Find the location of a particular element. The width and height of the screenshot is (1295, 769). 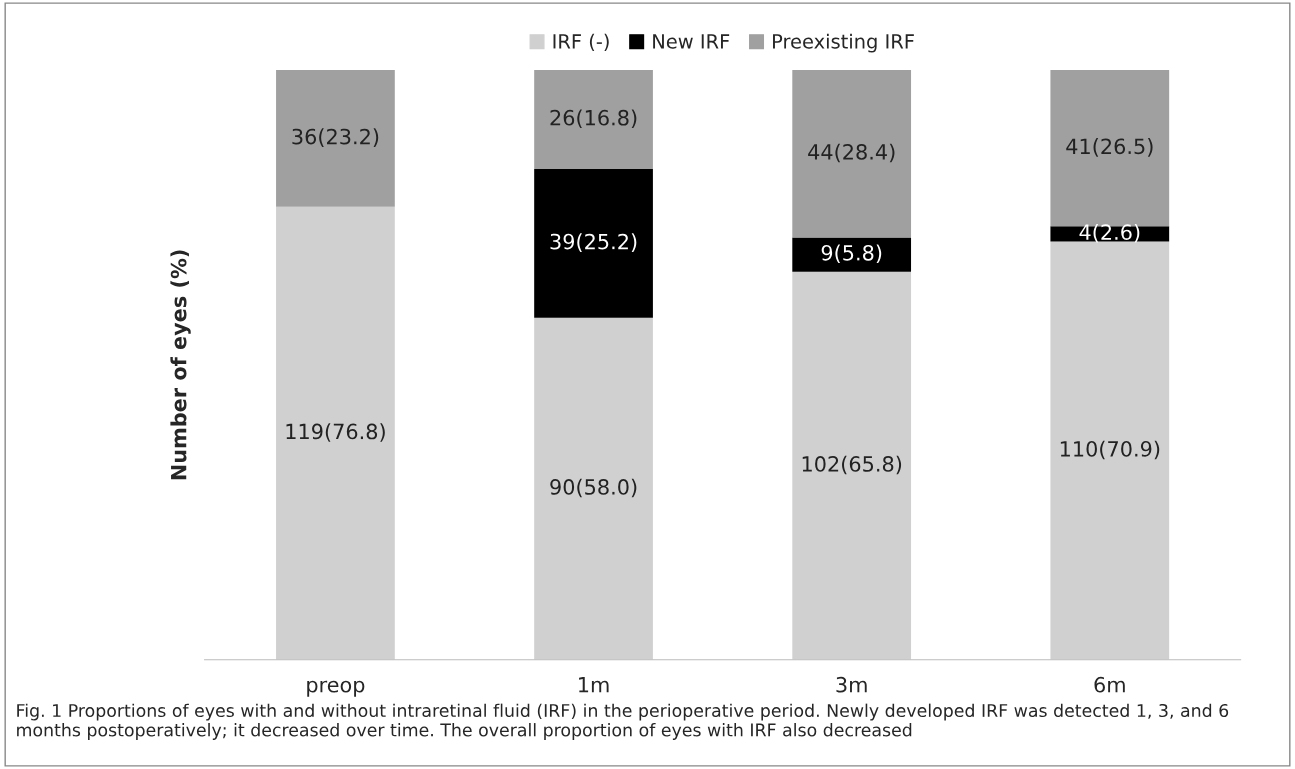

data-label: 110(70.9) is located at coordinates (1110, 450).